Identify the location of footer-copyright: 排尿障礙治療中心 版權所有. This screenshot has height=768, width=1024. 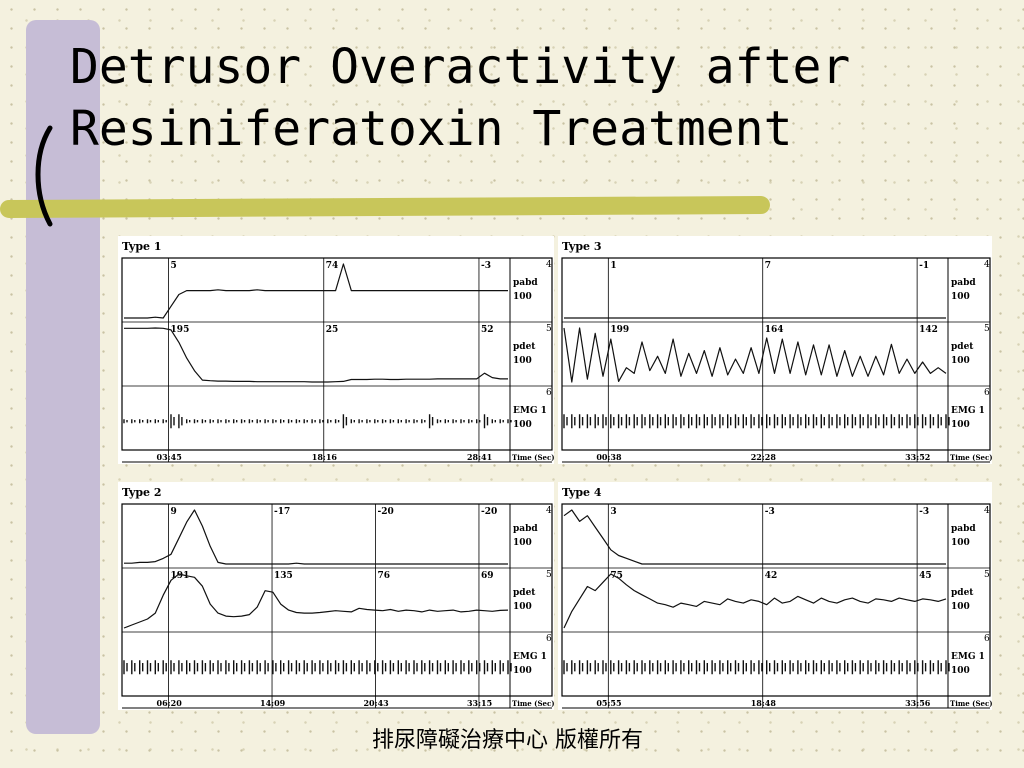
(507, 740).